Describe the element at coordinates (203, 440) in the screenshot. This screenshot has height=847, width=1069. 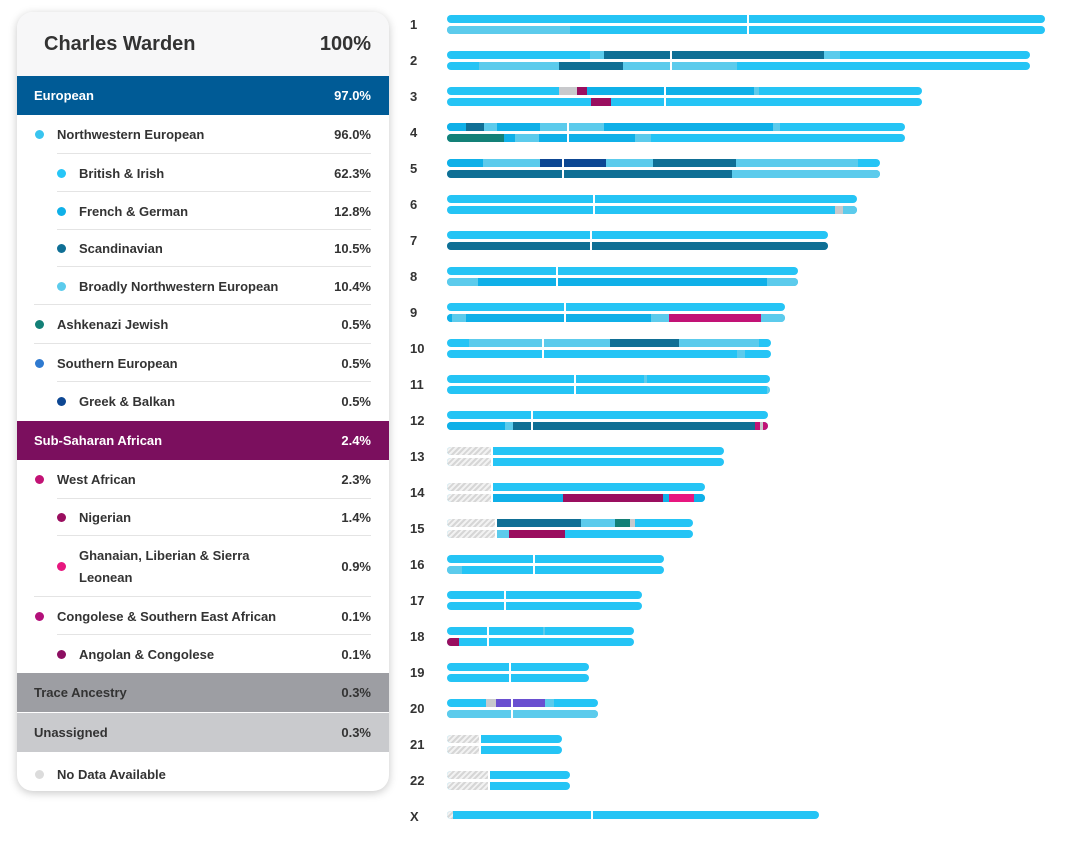
I see `ancestry-row-sub-saharan-african: Sub-Saharan African 2.4%` at that location.